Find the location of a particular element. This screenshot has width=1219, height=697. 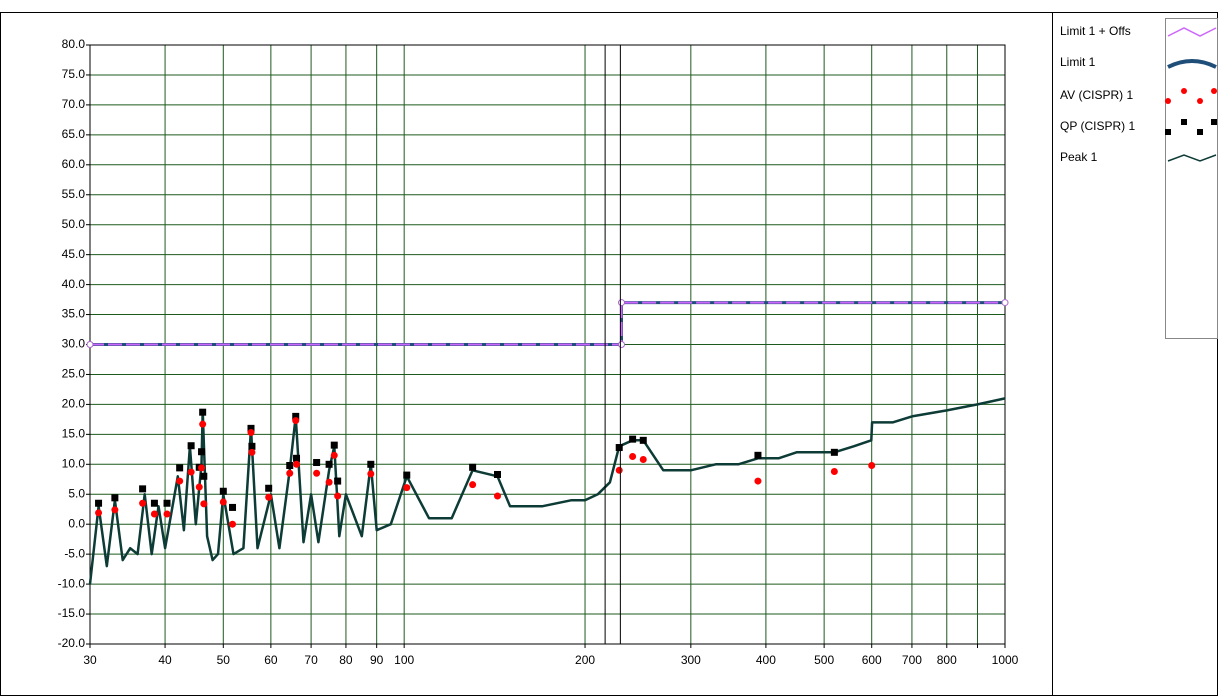

legend-label: Limit 1 + Offs is located at coordinates (1095, 31).